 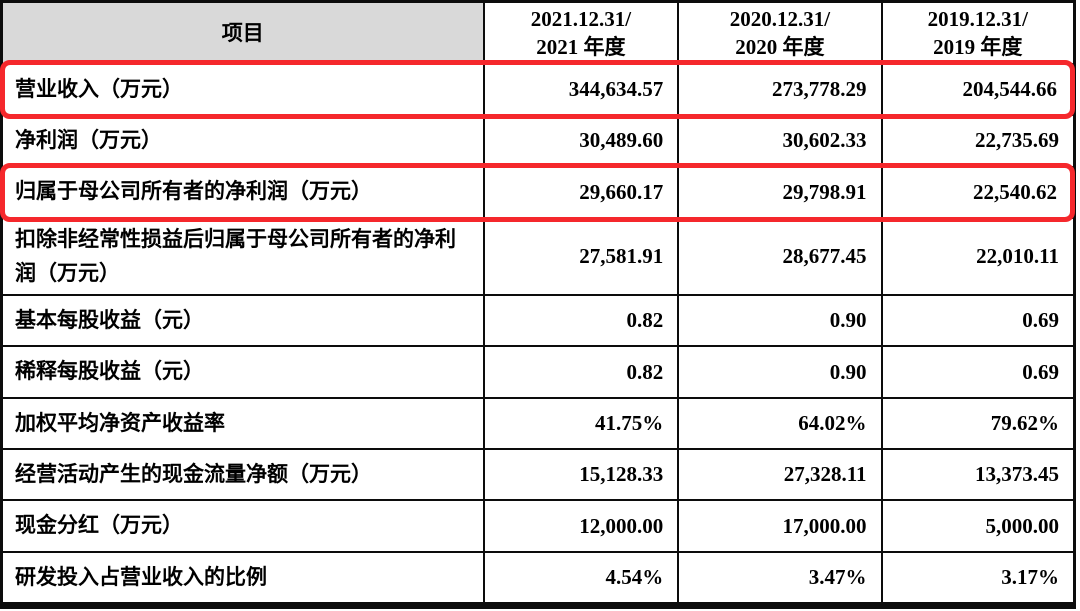 I want to click on value-2020: 17,000.00, so click(x=781, y=526).